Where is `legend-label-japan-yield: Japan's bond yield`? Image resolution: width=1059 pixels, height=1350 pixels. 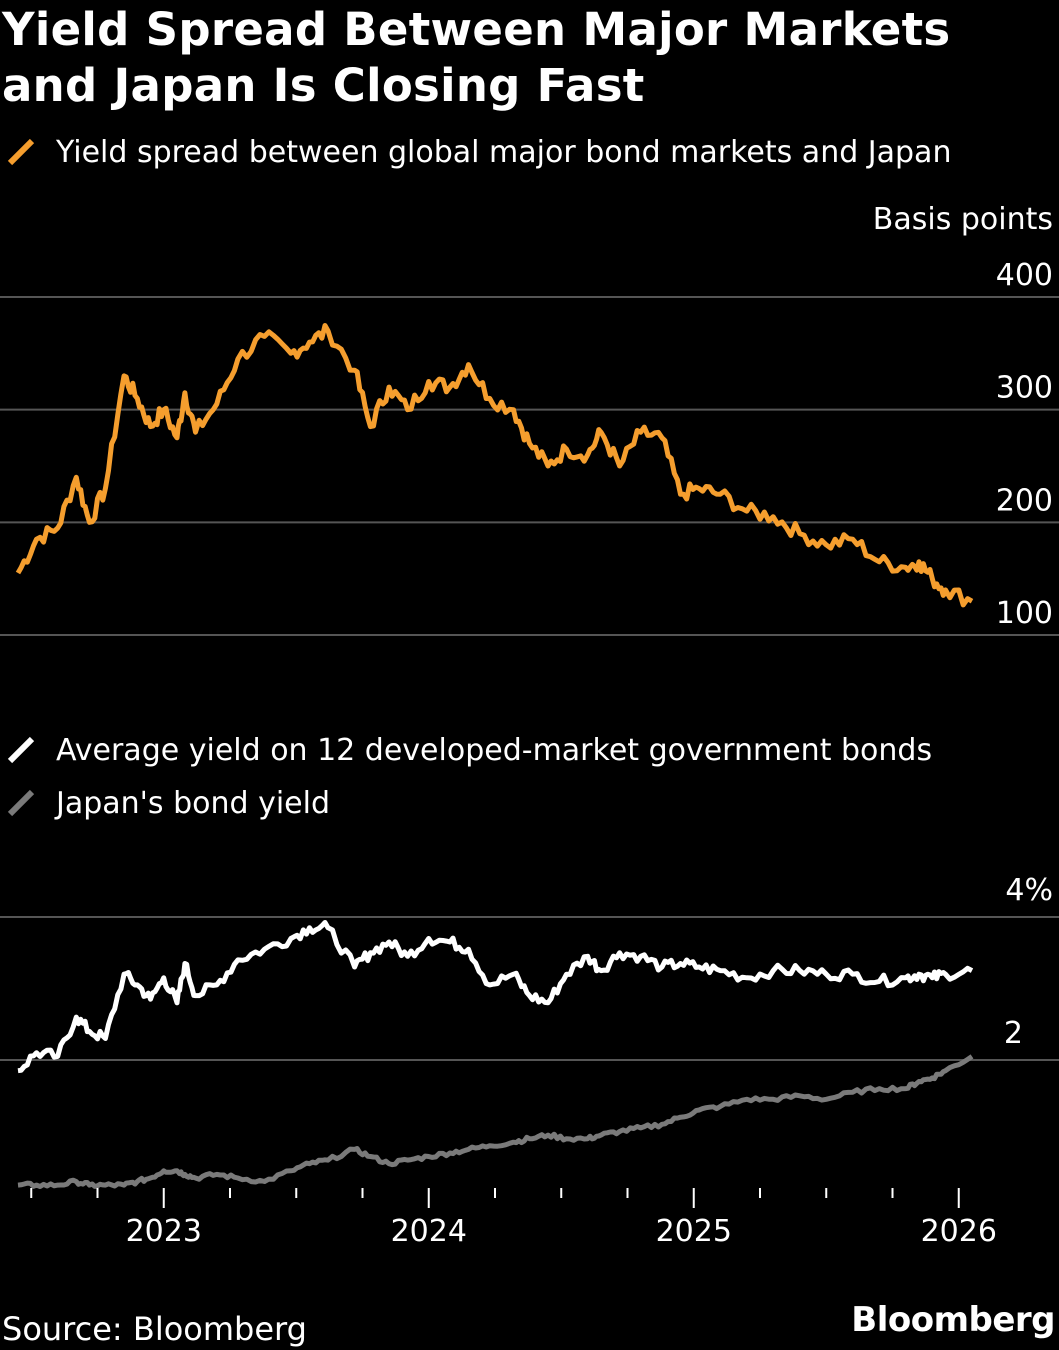
legend-label-japan-yield: Japan's bond yield is located at coordinates (193, 803).